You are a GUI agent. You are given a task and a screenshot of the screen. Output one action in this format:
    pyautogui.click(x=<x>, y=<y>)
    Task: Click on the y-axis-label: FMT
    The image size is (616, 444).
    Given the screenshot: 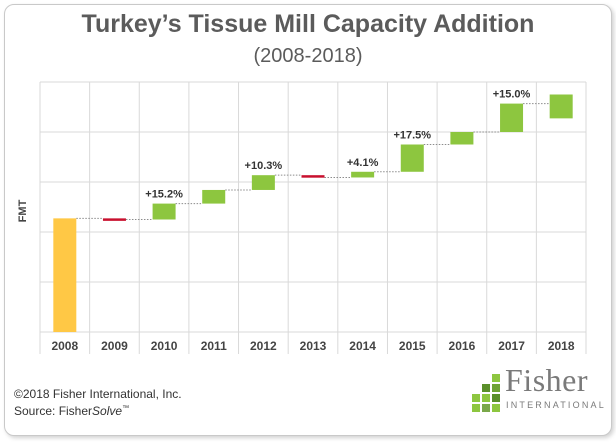 What is the action you would take?
    pyautogui.click(x=23, y=210)
    